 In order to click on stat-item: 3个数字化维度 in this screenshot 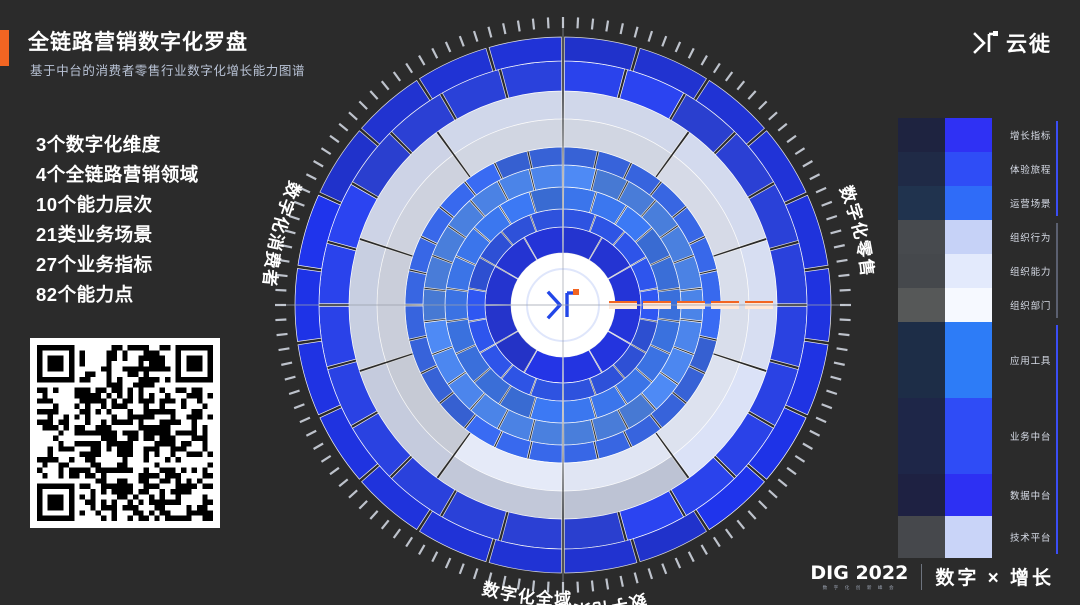, I will do `click(98, 144)`.